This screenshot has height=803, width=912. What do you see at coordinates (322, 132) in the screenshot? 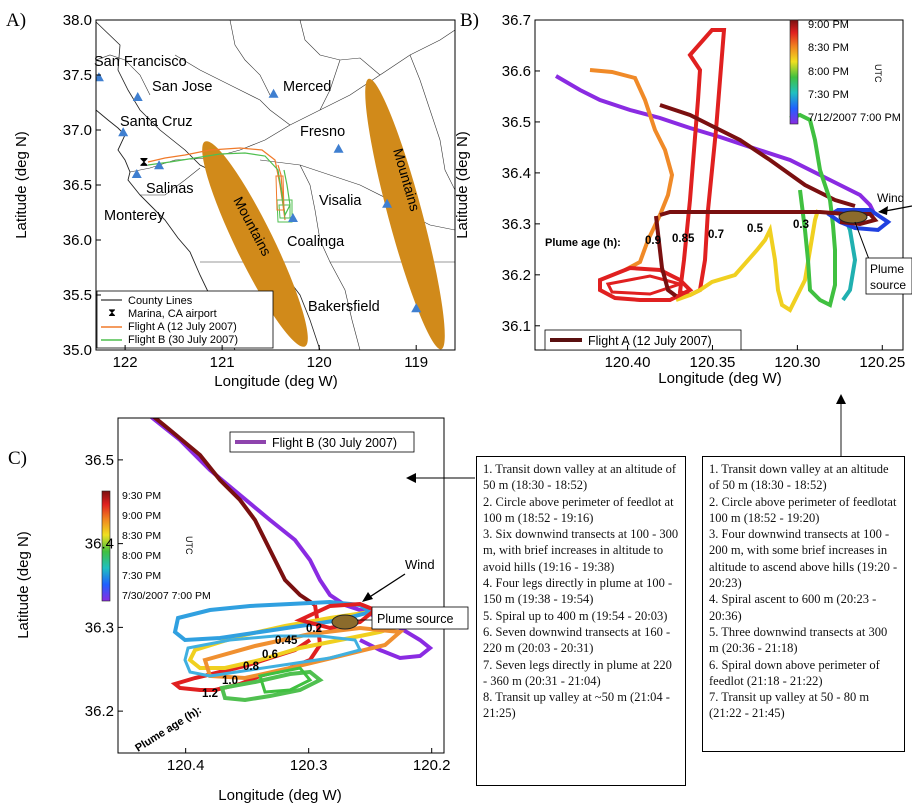
I see `city-label: Fresno` at bounding box center [322, 132].